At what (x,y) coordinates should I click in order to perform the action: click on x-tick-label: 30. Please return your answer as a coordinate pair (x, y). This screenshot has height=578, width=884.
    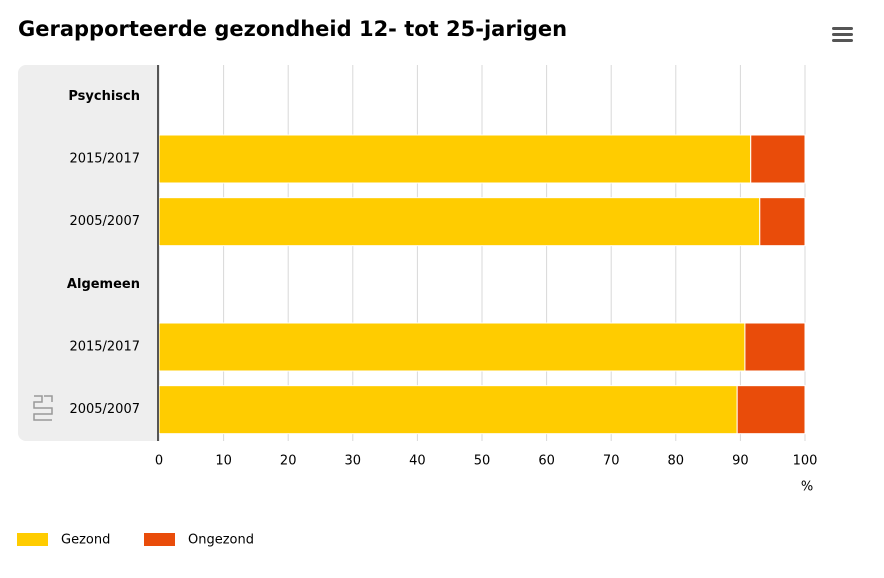
    Looking at the image, I should click on (353, 461).